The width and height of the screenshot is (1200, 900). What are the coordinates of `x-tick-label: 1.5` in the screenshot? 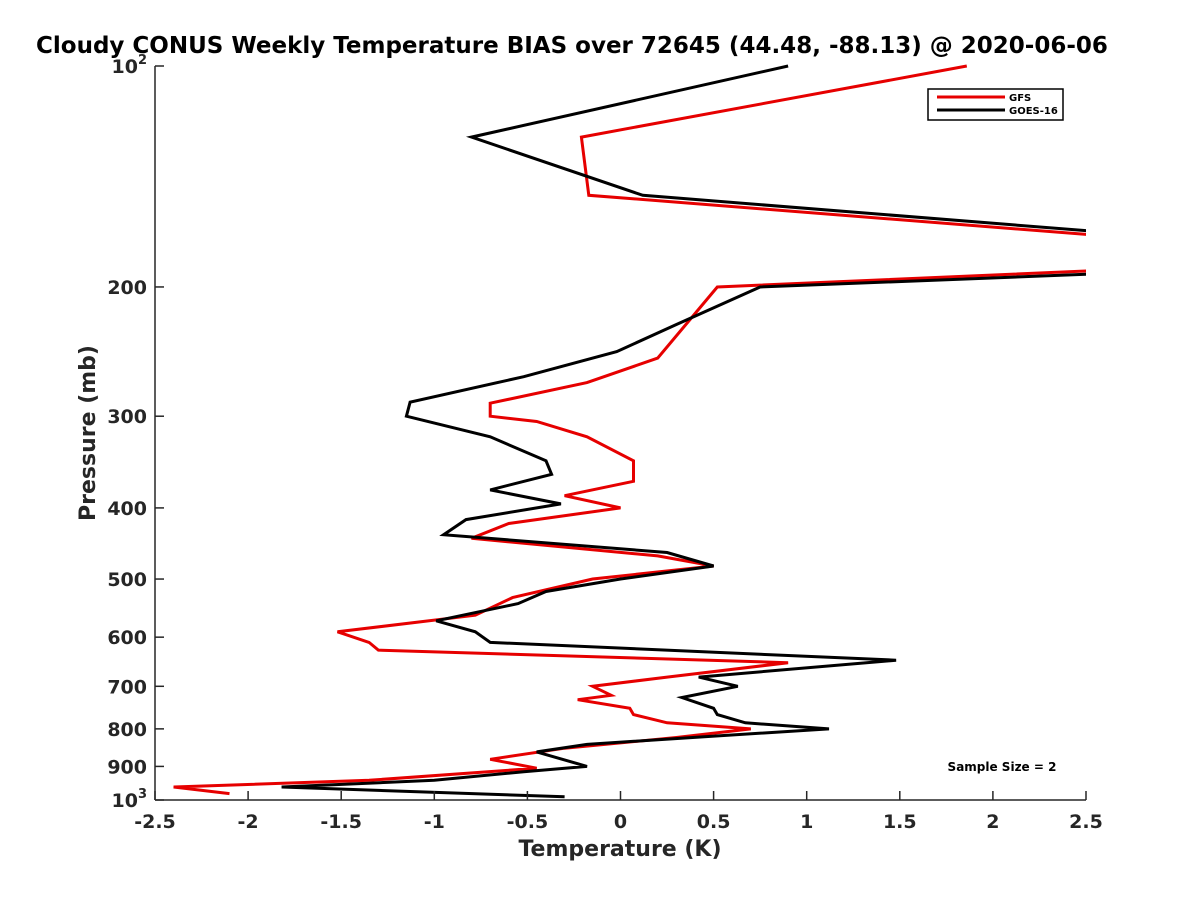 It's located at (900, 822).